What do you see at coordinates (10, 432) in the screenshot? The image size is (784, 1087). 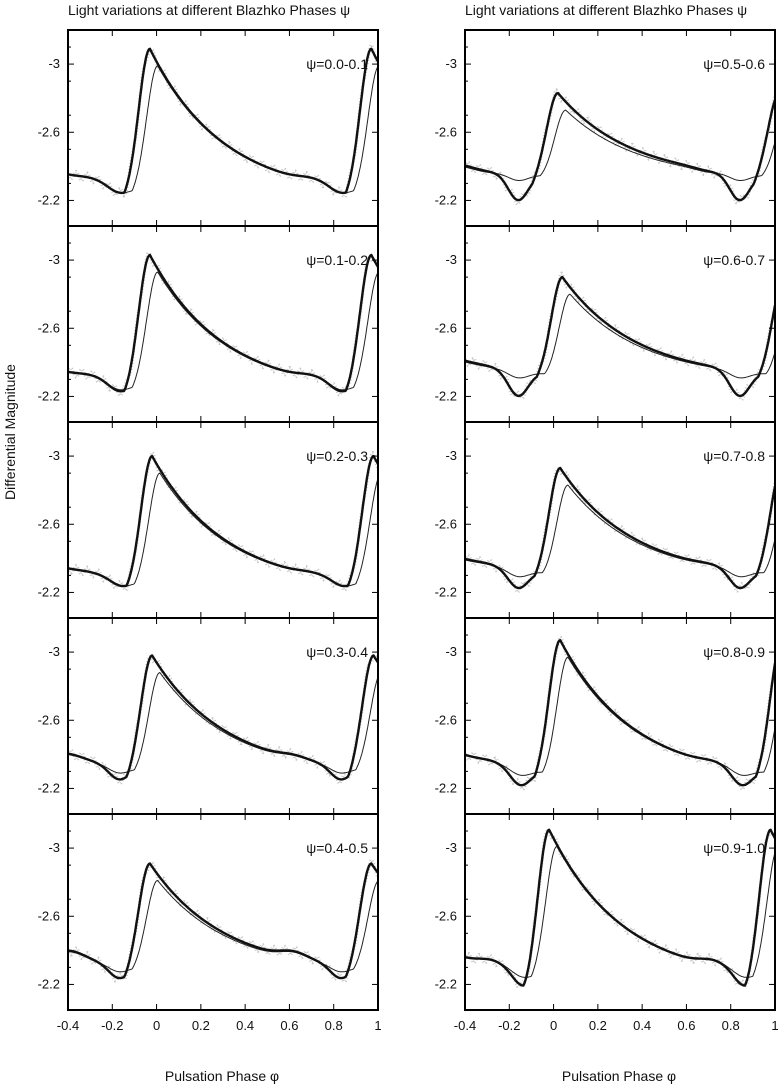 I see `y-axis-title: Differential Magnitude` at bounding box center [10, 432].